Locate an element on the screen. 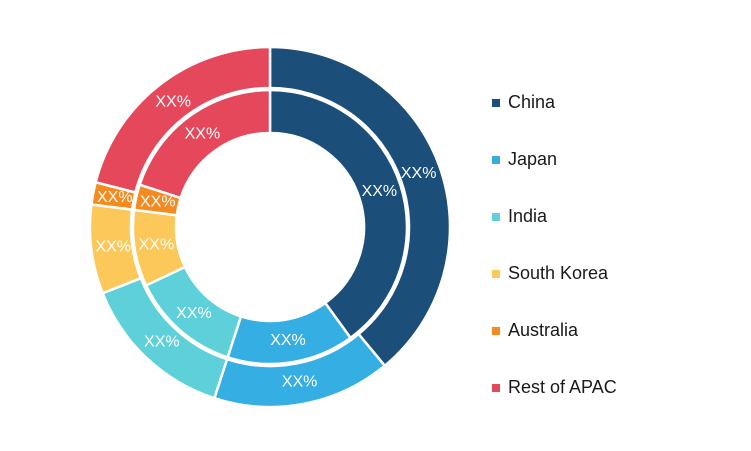 This screenshot has height=451, width=751. legend-item-china: China is located at coordinates (554, 102).